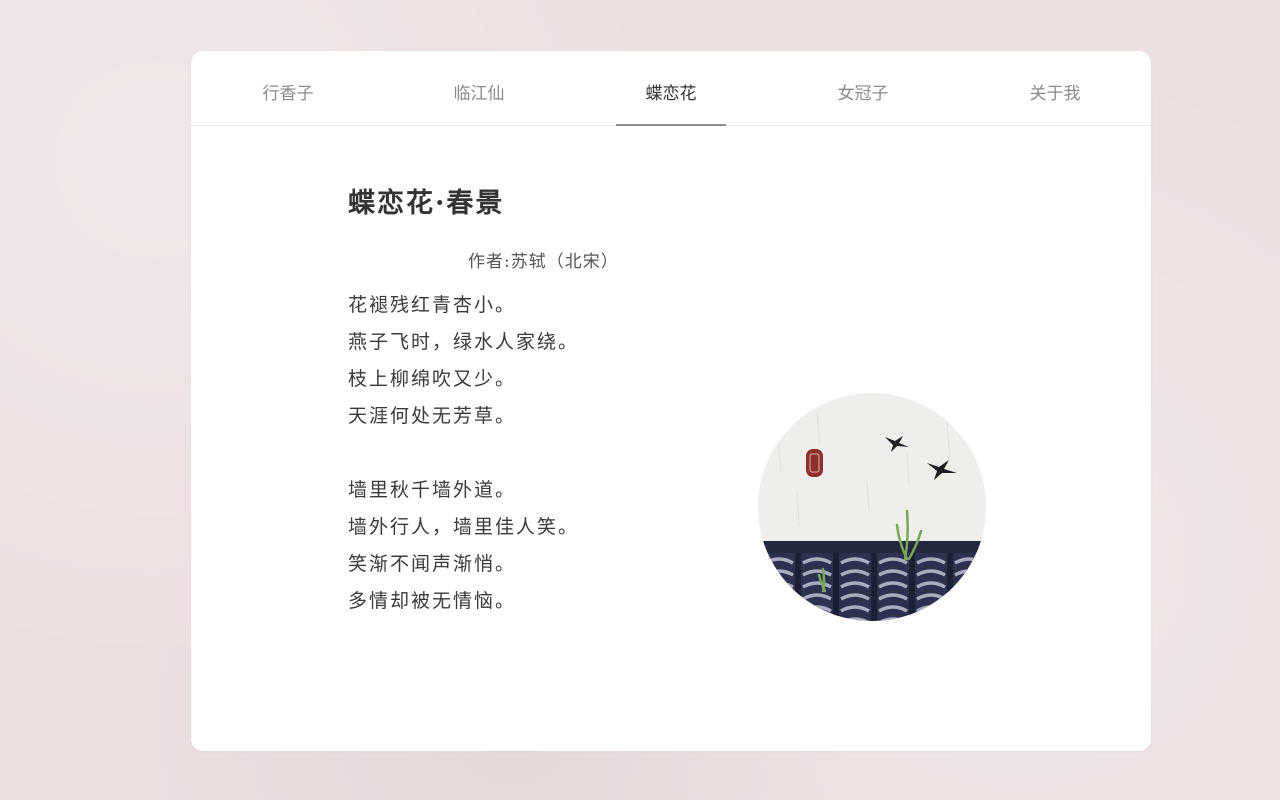  What do you see at coordinates (464, 527) in the screenshot?
I see `poem-line: 墙外行人，墙里佳人笑。` at bounding box center [464, 527].